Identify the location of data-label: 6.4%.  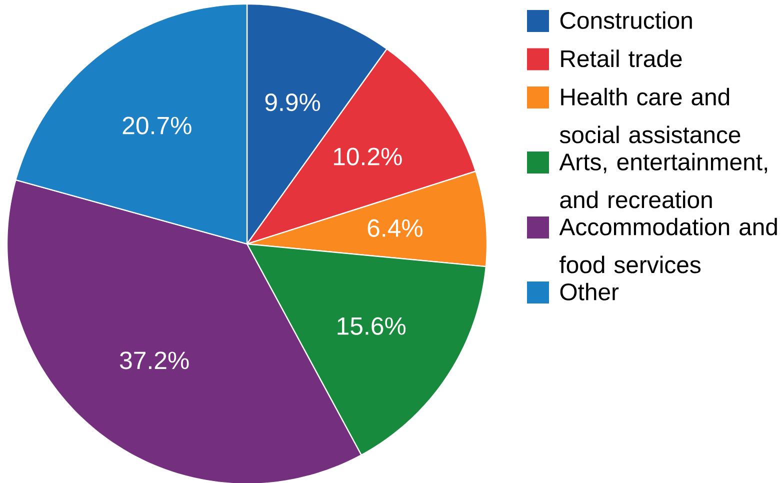
(395, 228).